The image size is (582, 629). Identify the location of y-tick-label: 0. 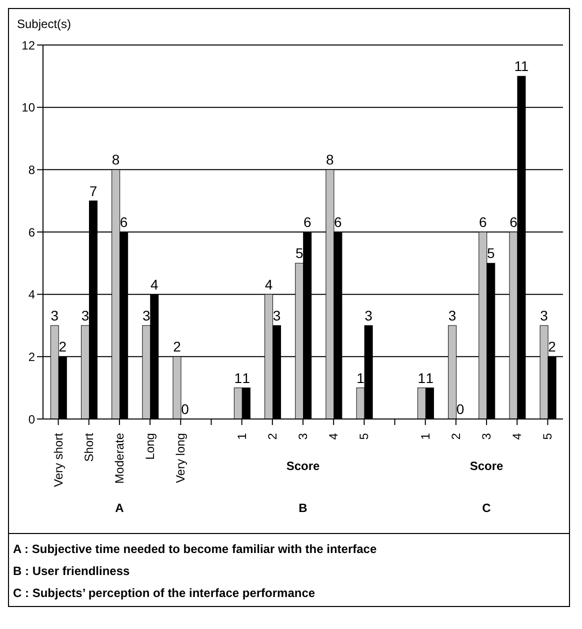
(32, 419).